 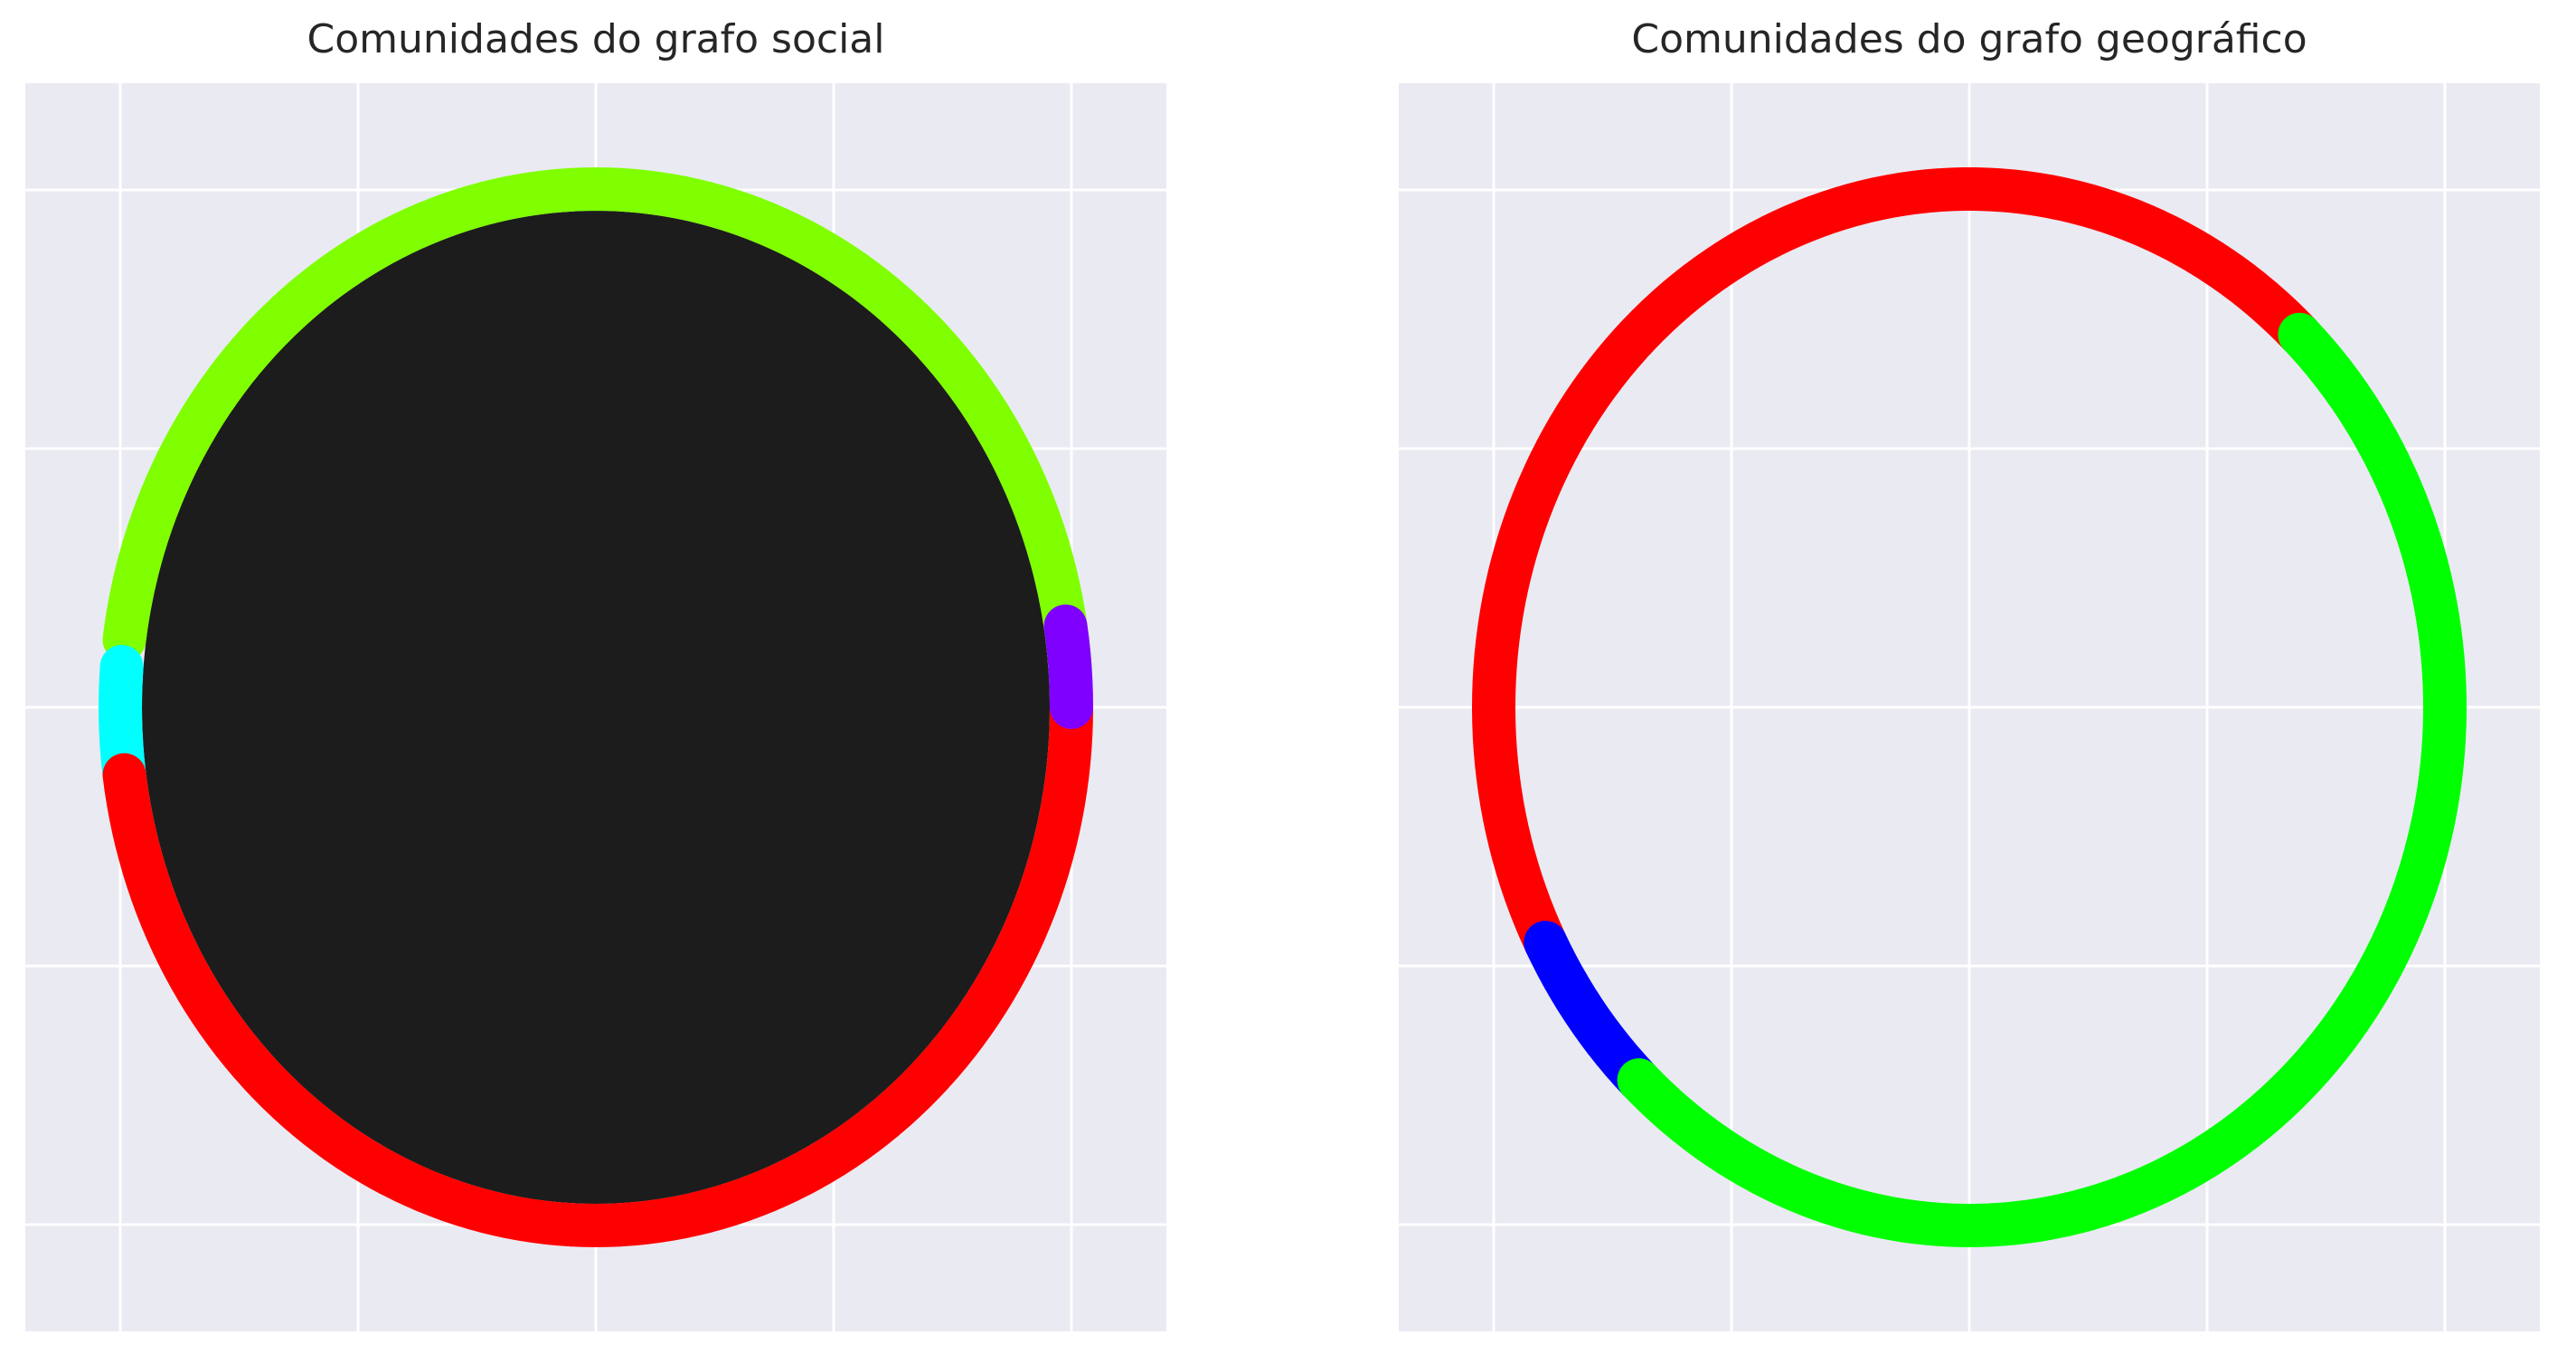 What do you see at coordinates (1969, 39) in the screenshot?
I see `panel-title-geo: Comunidades do grafo geográfico` at bounding box center [1969, 39].